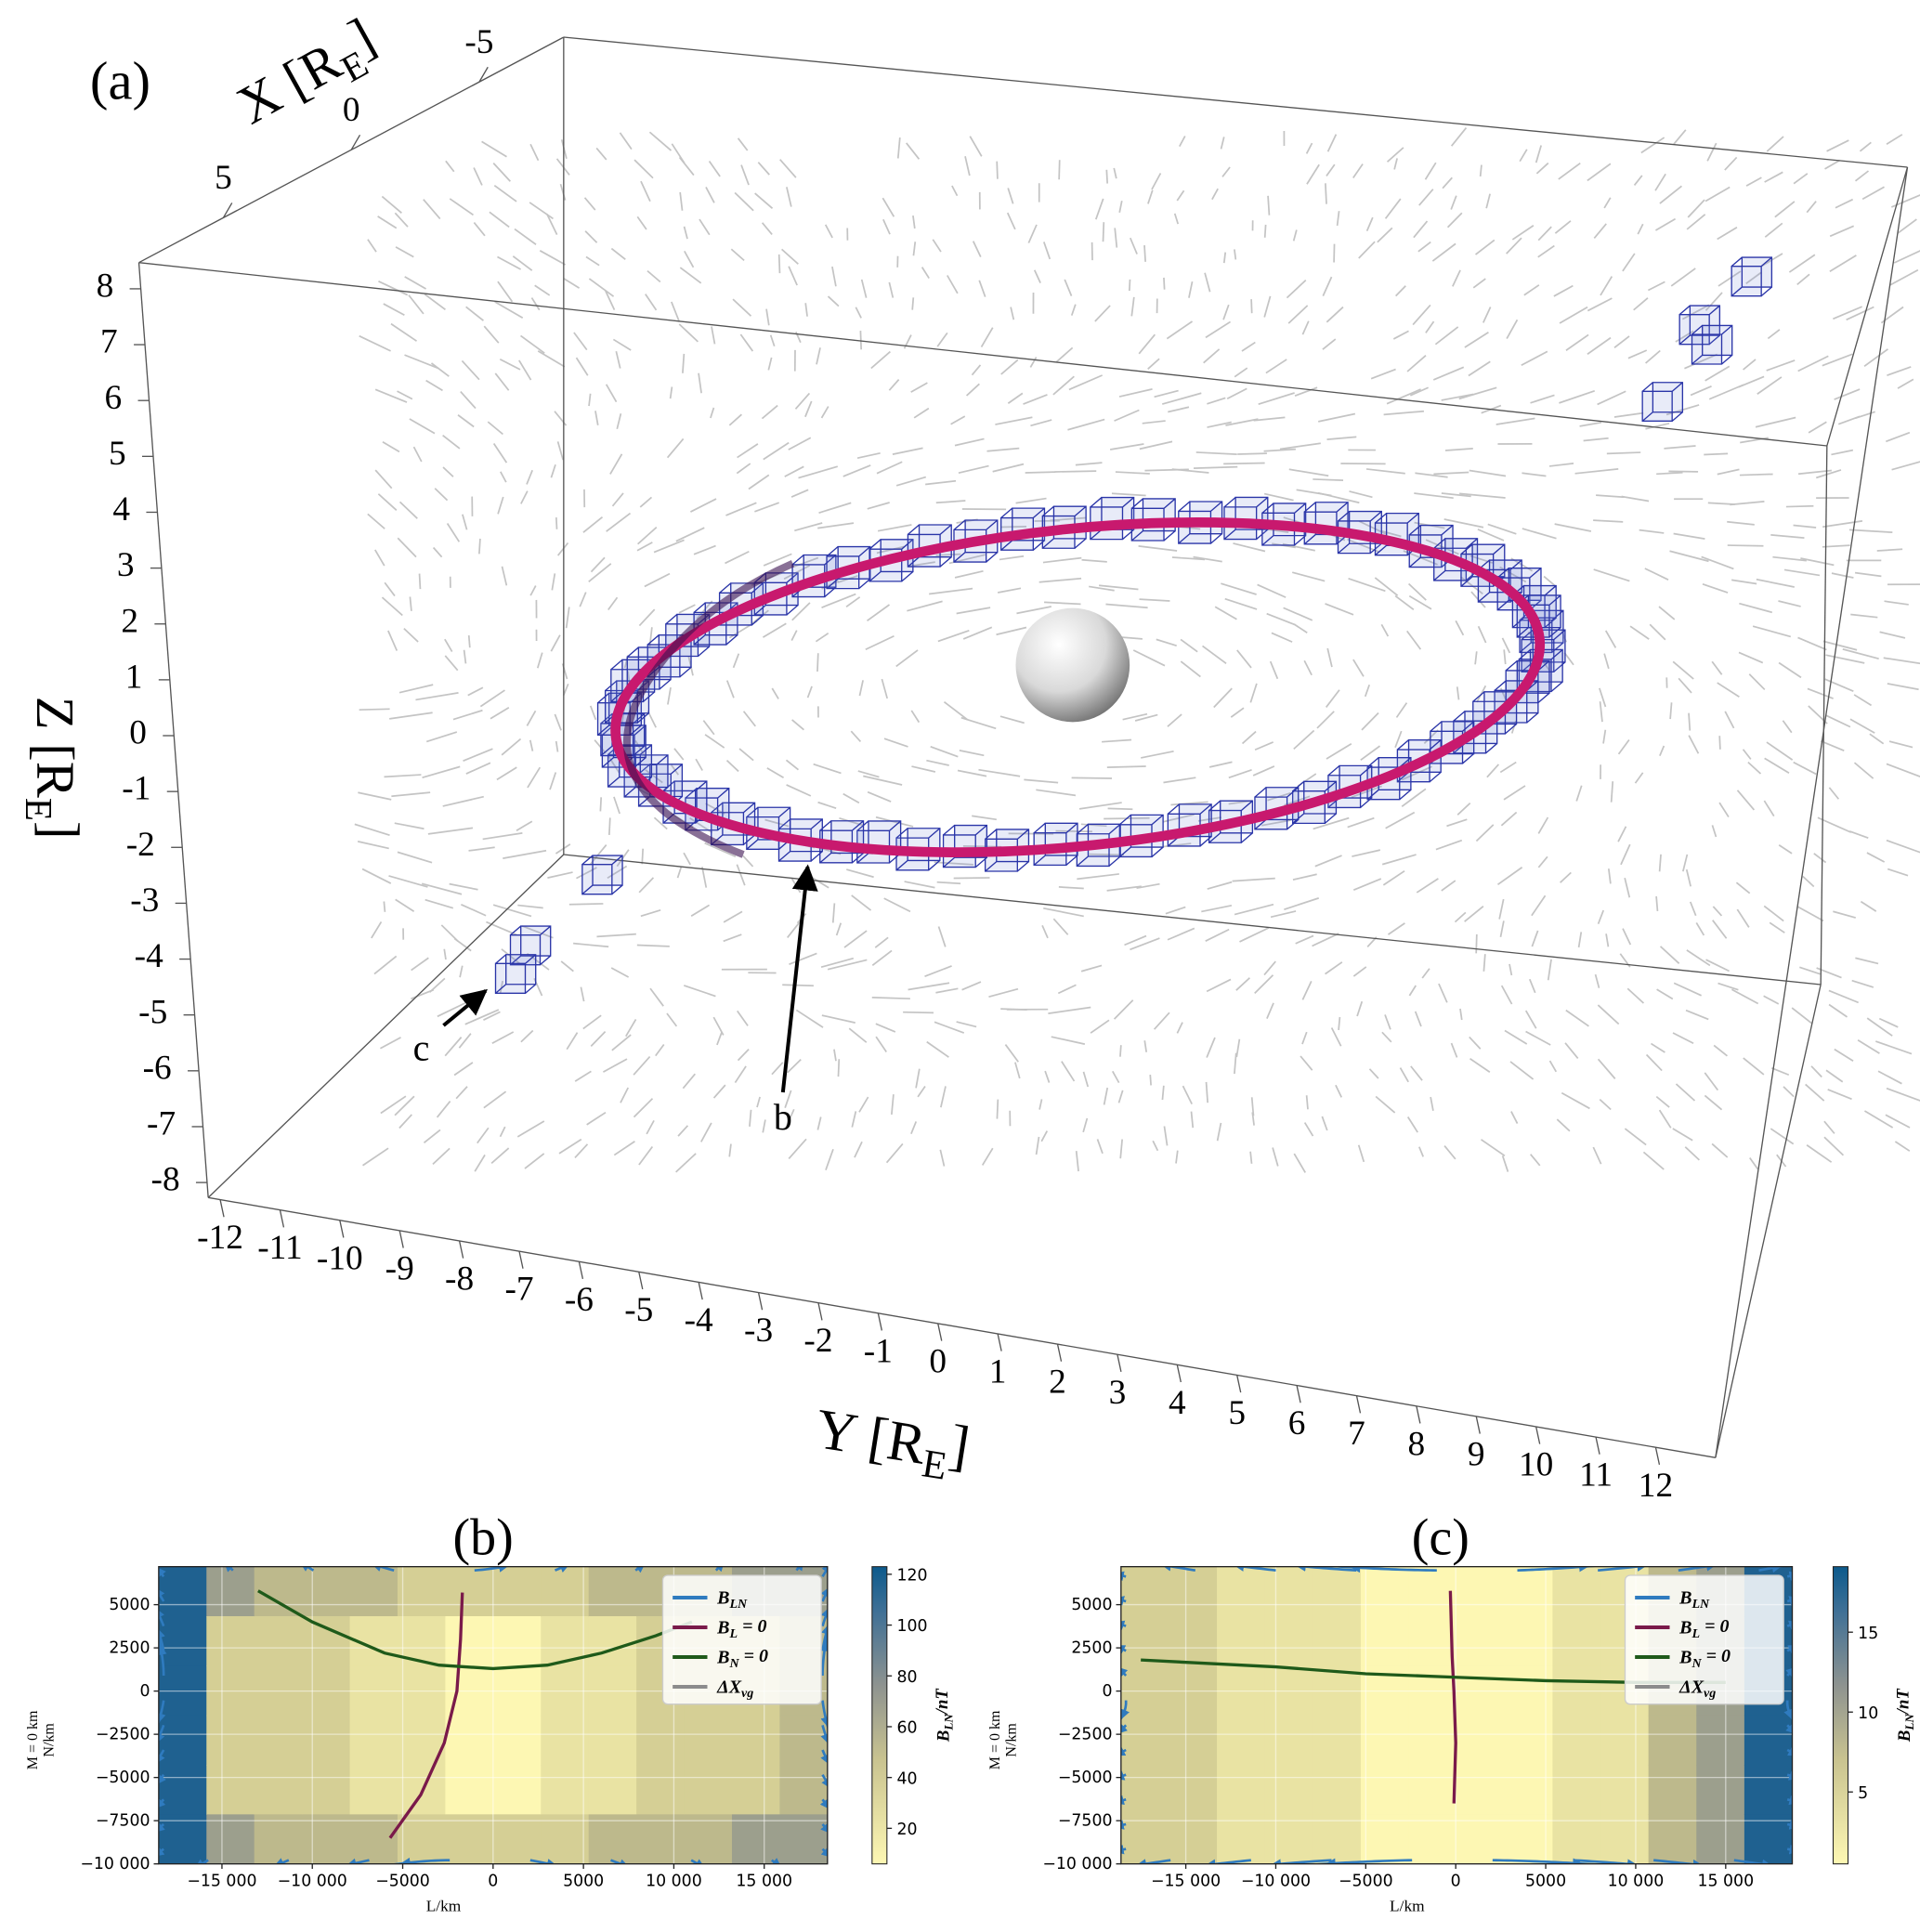  I want to click on y-tick-label: -5, so click(638, 1310).